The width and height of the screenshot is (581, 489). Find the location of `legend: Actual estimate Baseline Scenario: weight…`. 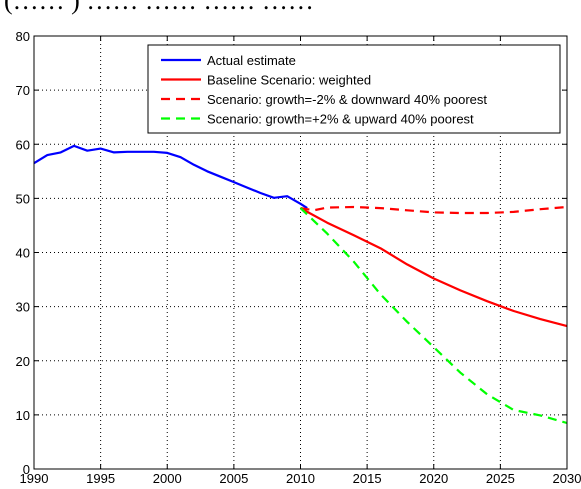

legend: Actual estimate Baseline Scenario: weight… is located at coordinates (354, 89).